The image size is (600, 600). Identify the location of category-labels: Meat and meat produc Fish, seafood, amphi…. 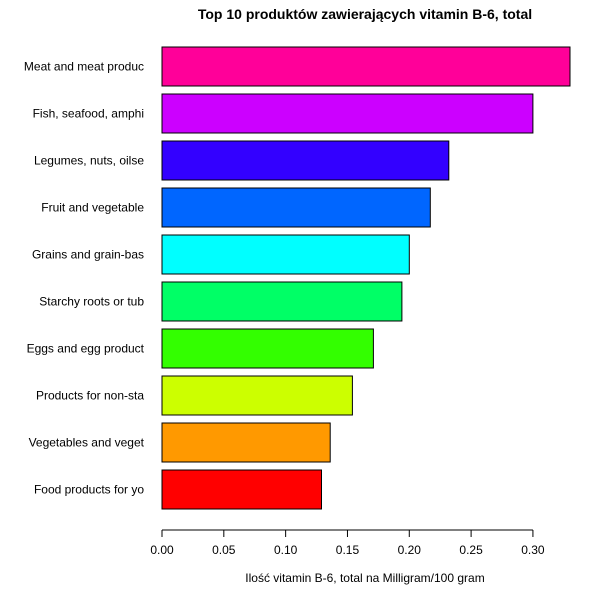
(84, 278).